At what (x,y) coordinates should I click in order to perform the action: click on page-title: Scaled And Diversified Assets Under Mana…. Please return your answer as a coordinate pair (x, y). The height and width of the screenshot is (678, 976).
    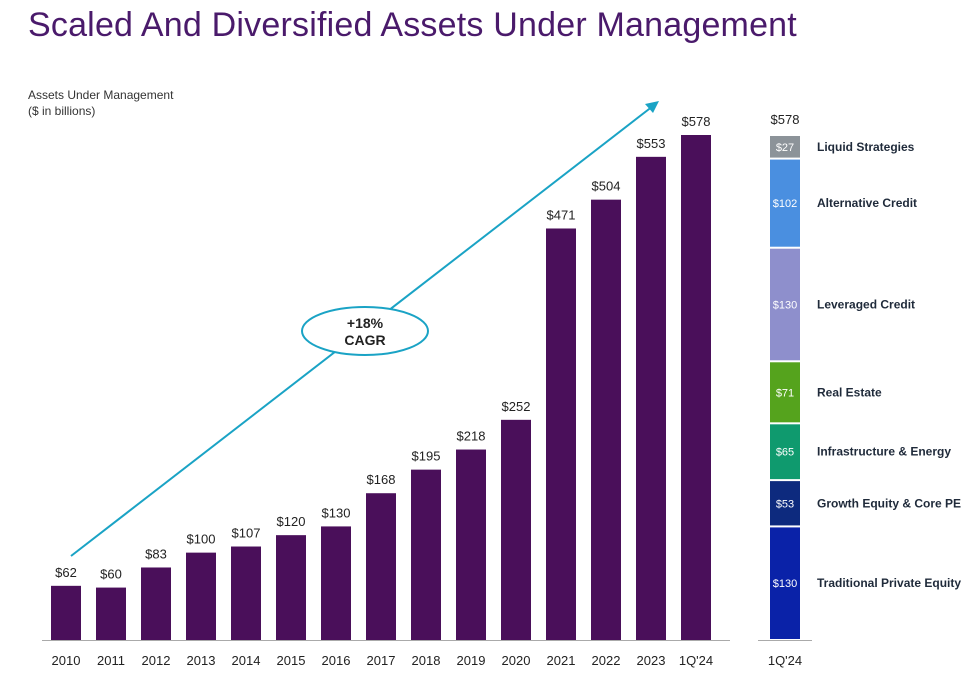
    Looking at the image, I should click on (412, 25).